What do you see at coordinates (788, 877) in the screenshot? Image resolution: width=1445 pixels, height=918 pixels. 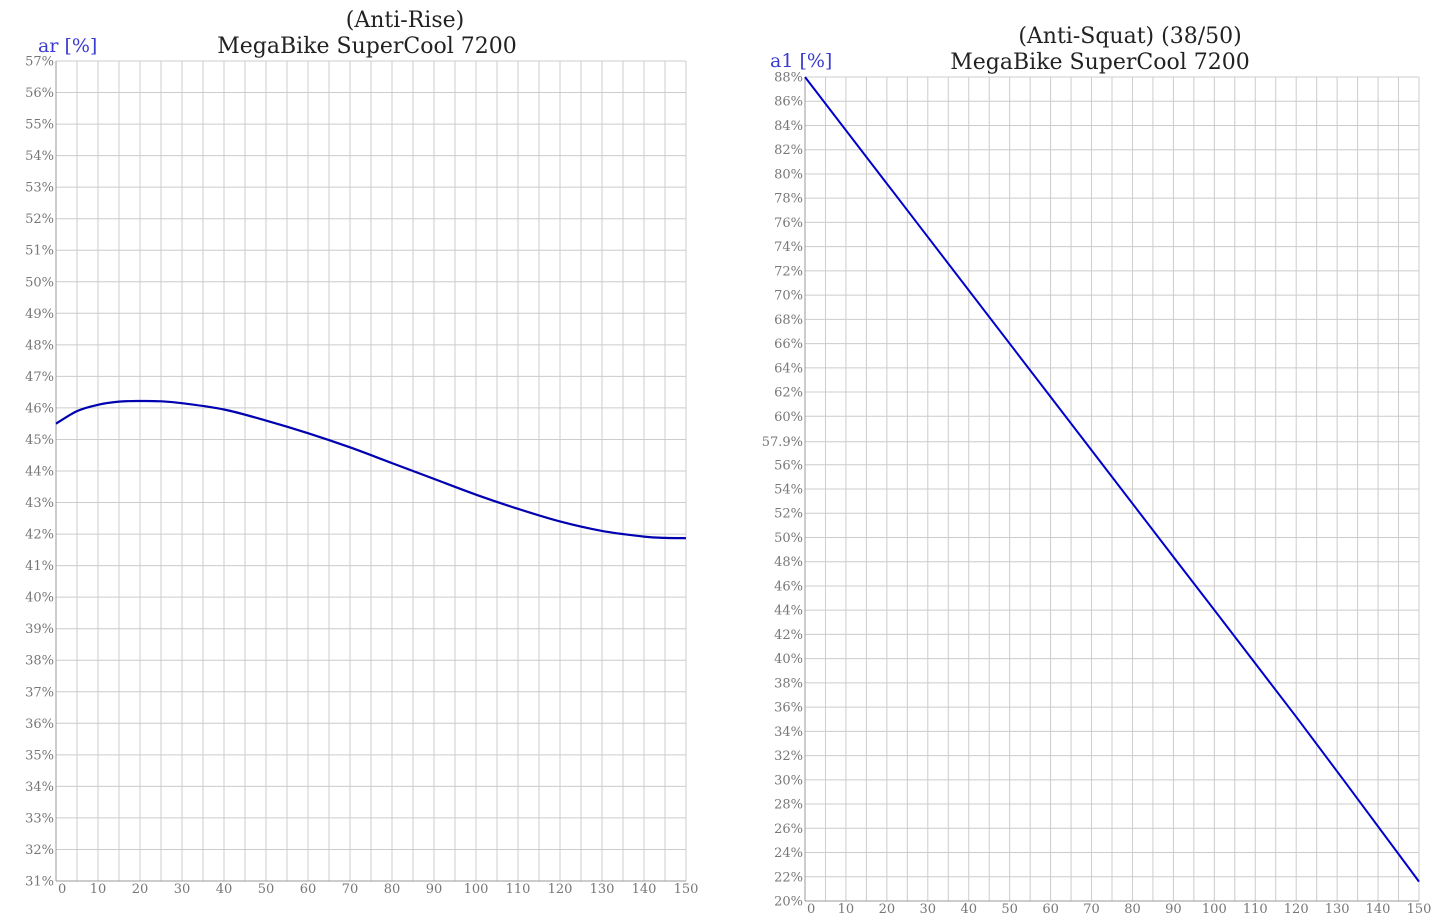 I see `anti-squat-y-tick-label: 22%` at bounding box center [788, 877].